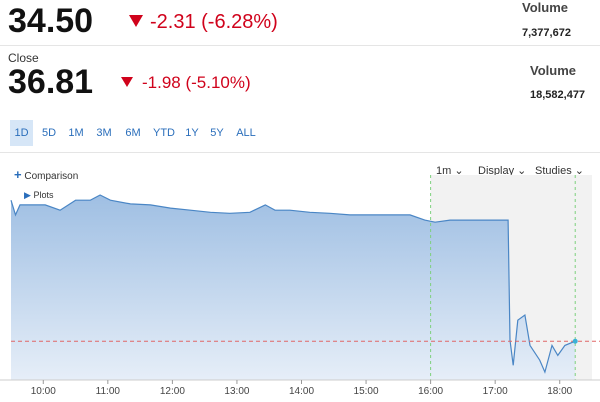 The width and height of the screenshot is (600, 402). I want to click on x-tick-label: 14:00, so click(301, 391).